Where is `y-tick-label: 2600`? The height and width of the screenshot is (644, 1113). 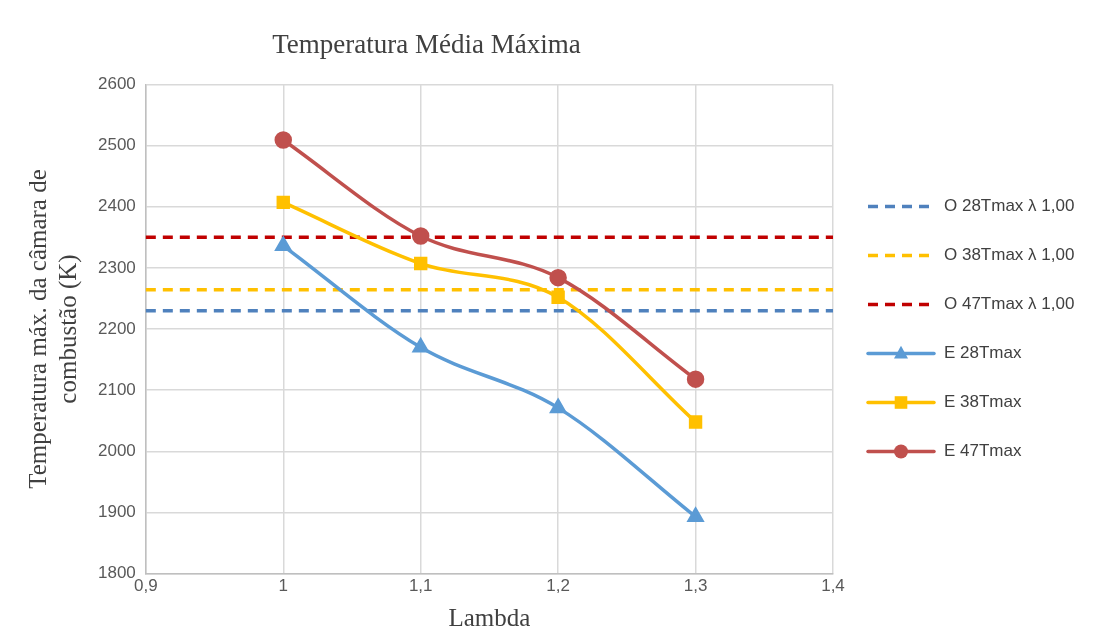
y-tick-label: 2600 is located at coordinates (116, 84).